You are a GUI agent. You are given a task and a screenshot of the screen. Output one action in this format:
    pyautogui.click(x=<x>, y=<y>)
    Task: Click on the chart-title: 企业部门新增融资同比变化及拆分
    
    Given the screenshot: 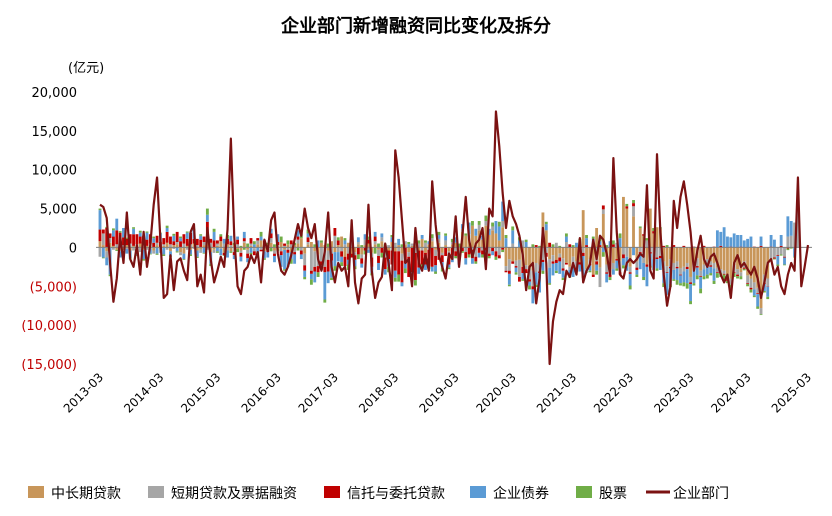 What is the action you would take?
    pyautogui.click(x=415, y=26)
    